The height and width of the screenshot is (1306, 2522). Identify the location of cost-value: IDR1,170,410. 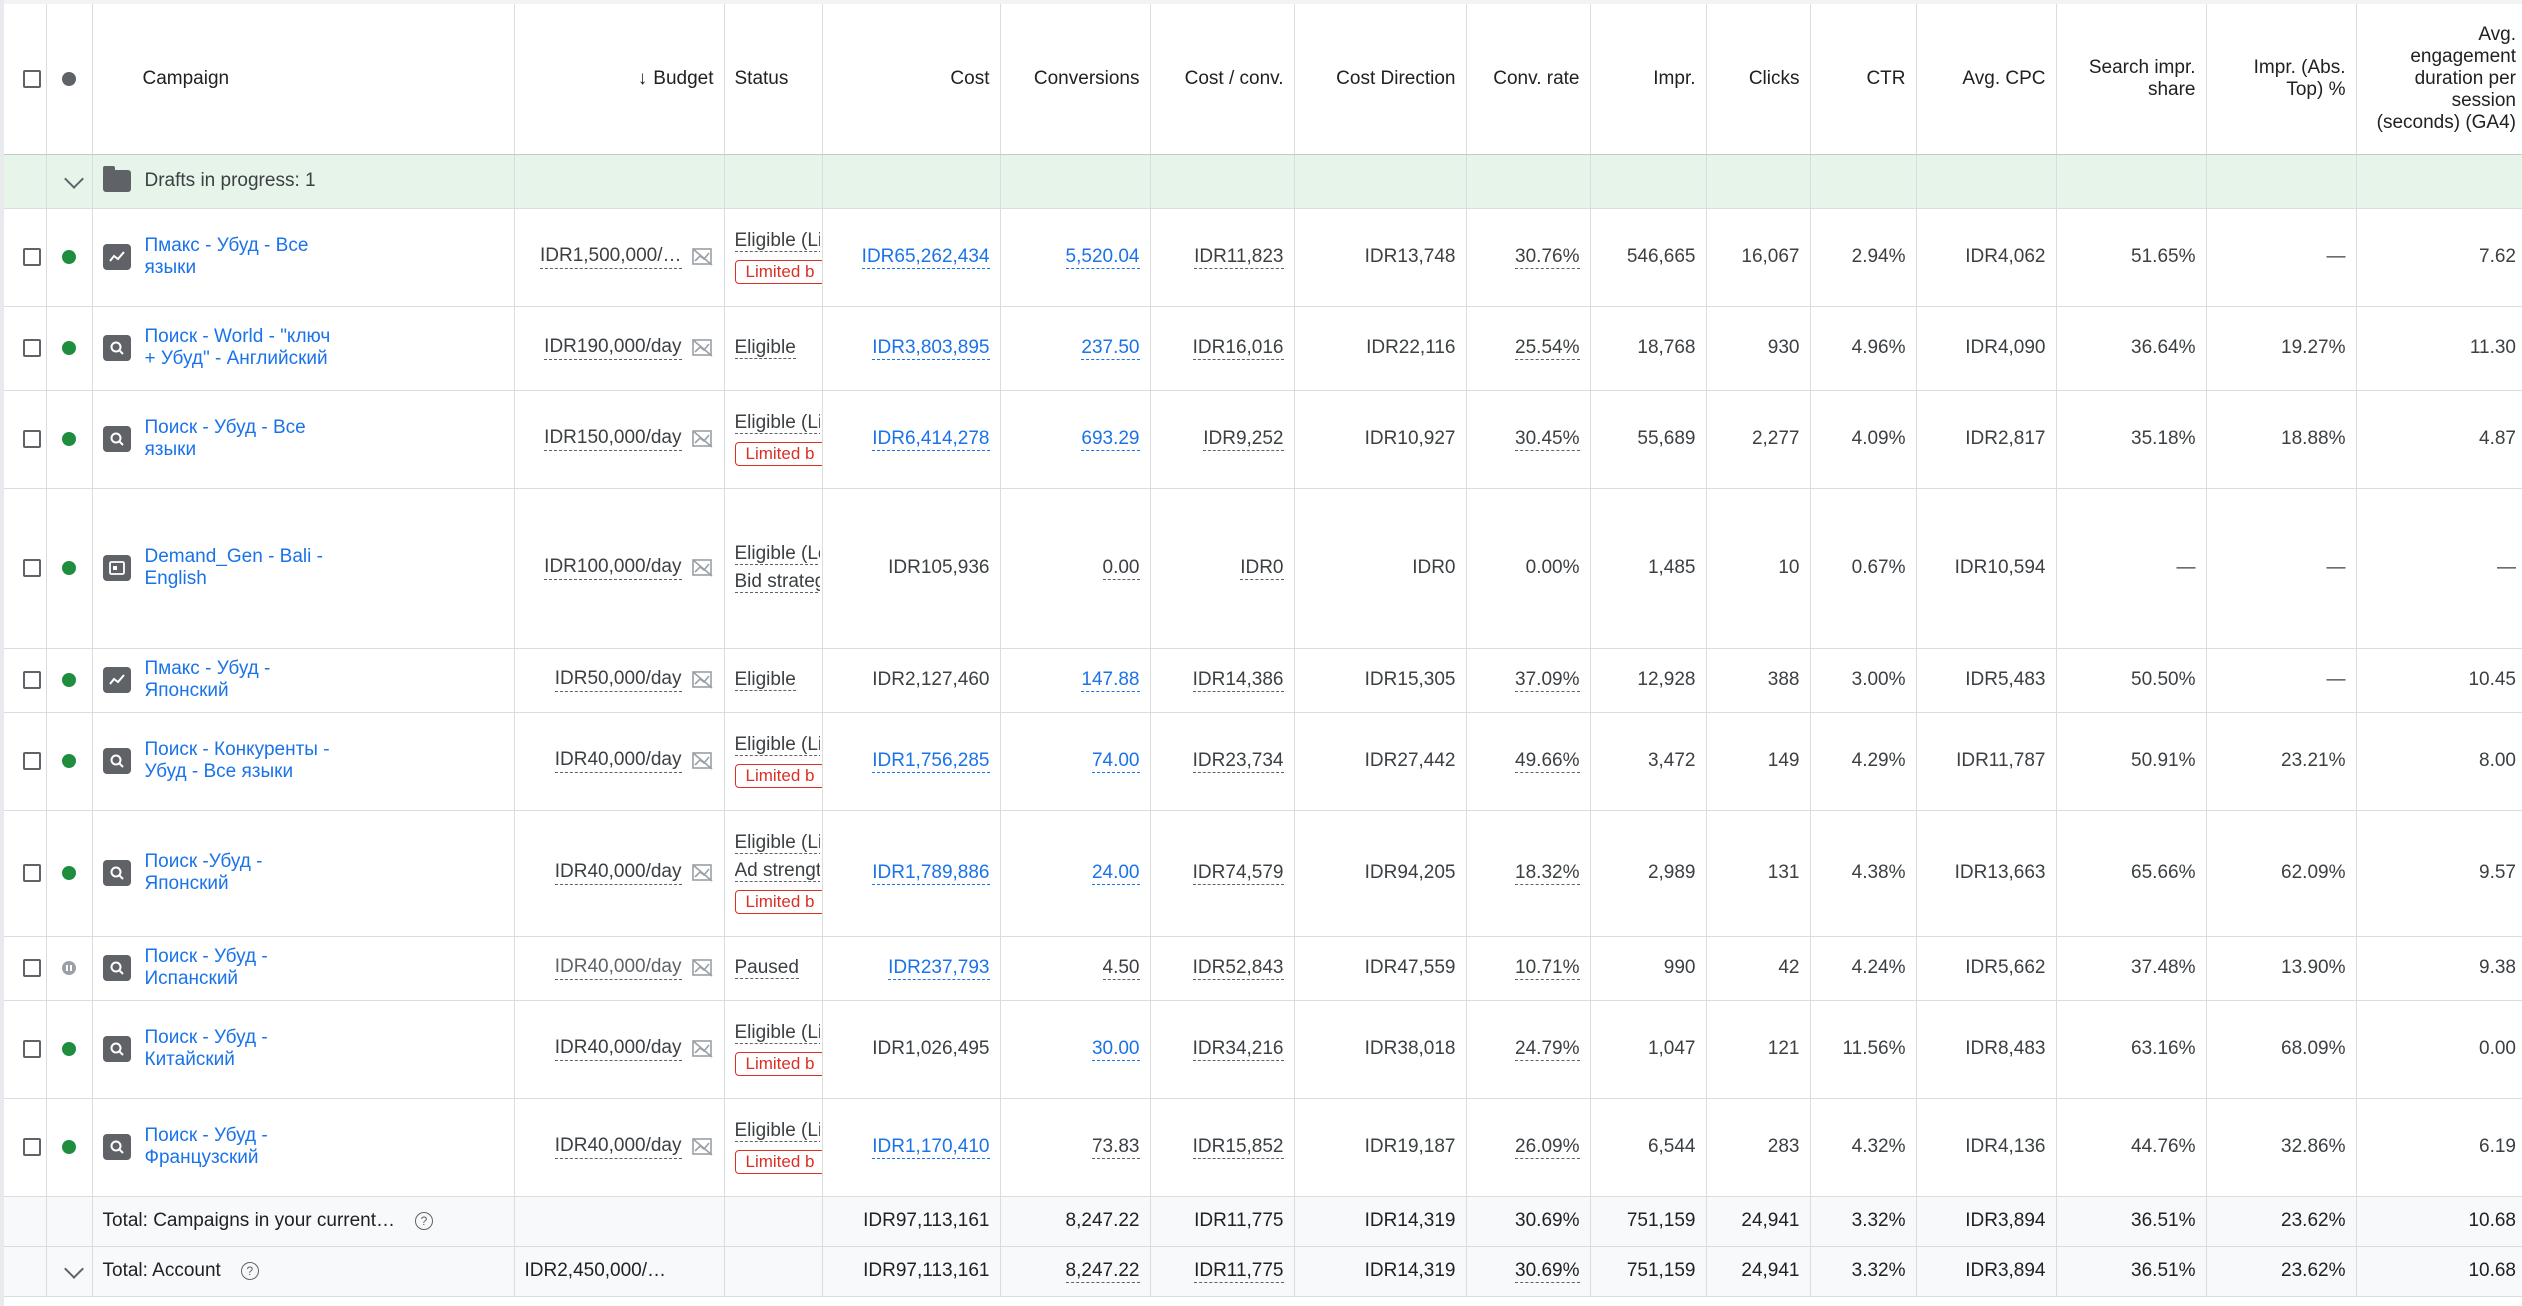
(931, 1147).